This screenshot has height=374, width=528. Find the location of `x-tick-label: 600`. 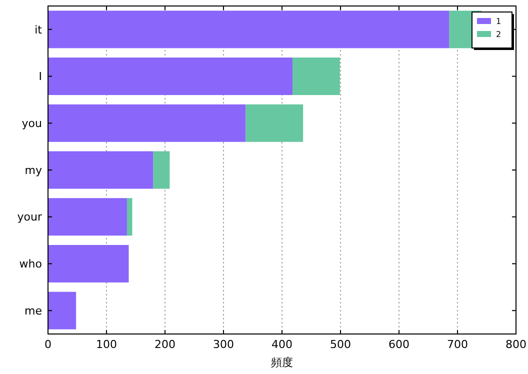

x-tick-label: 600 is located at coordinates (399, 344).